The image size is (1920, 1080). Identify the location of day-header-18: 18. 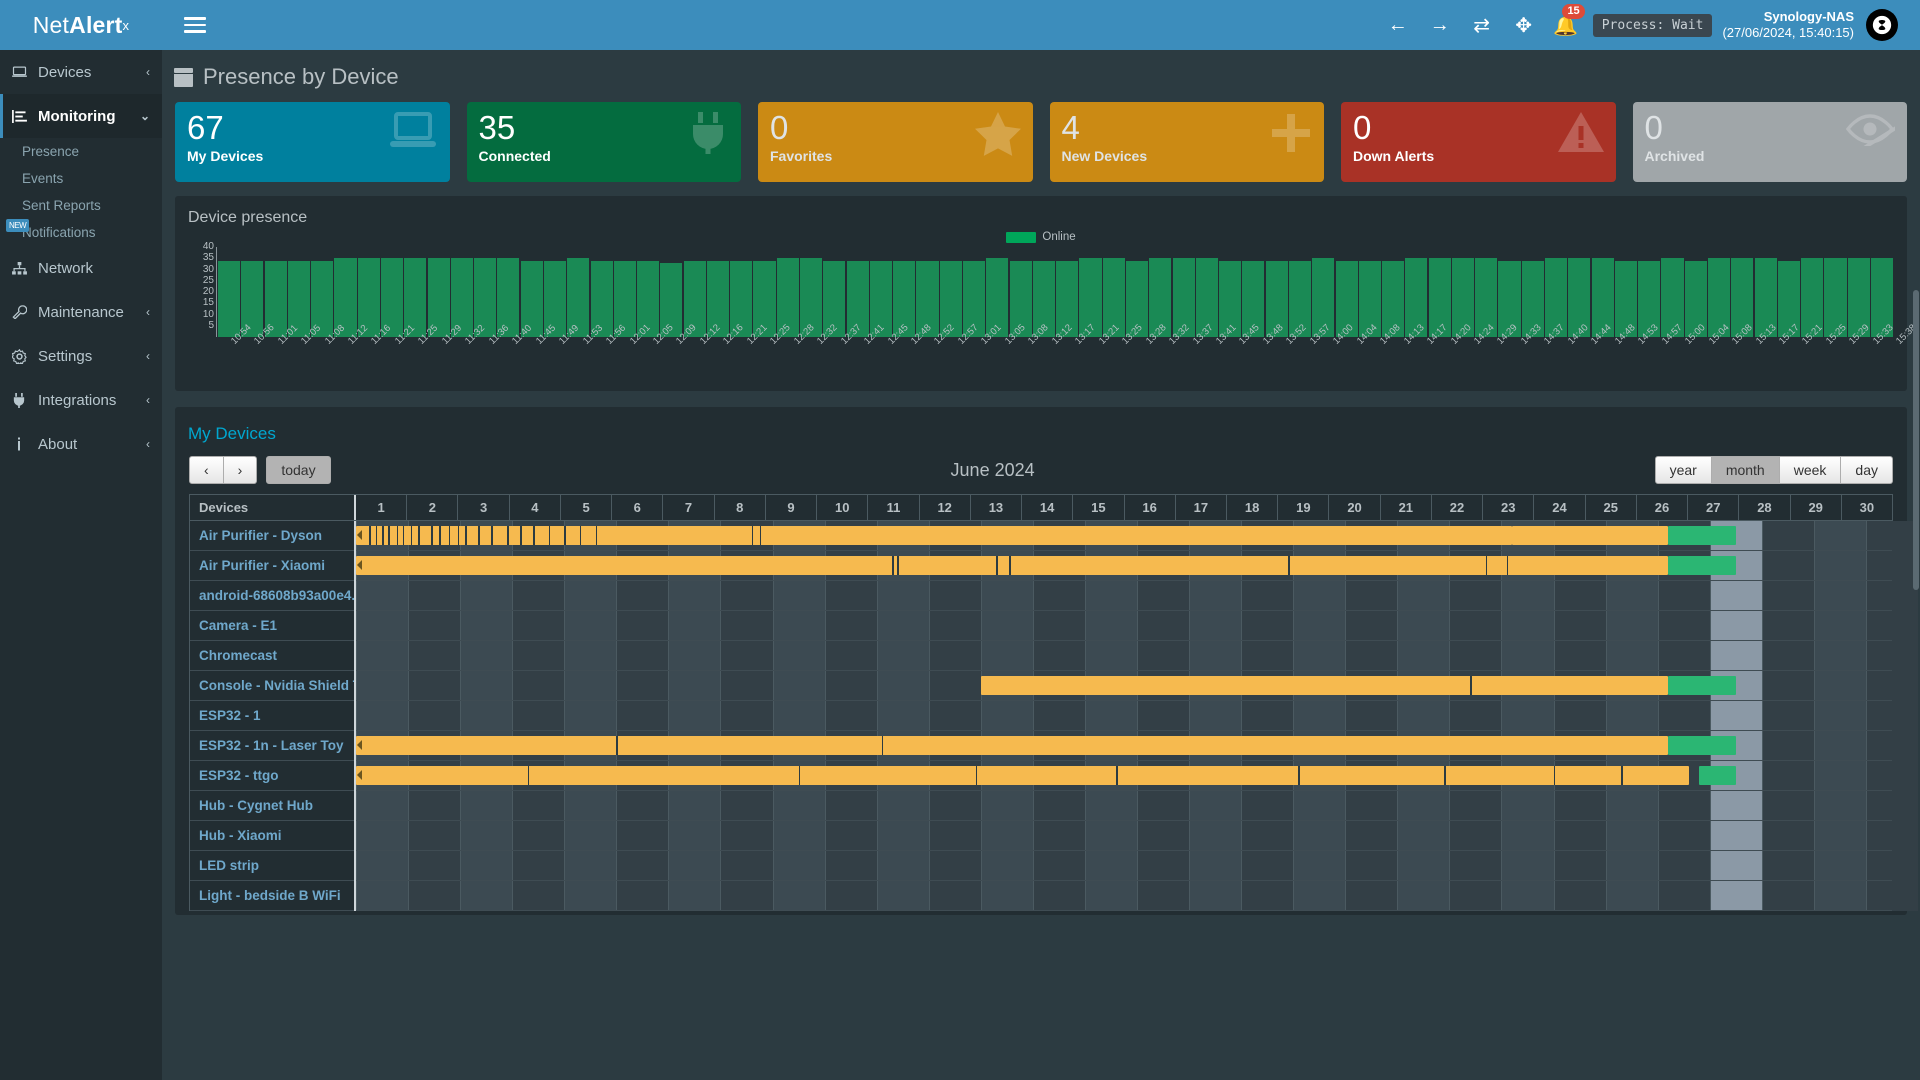
(1251, 507).